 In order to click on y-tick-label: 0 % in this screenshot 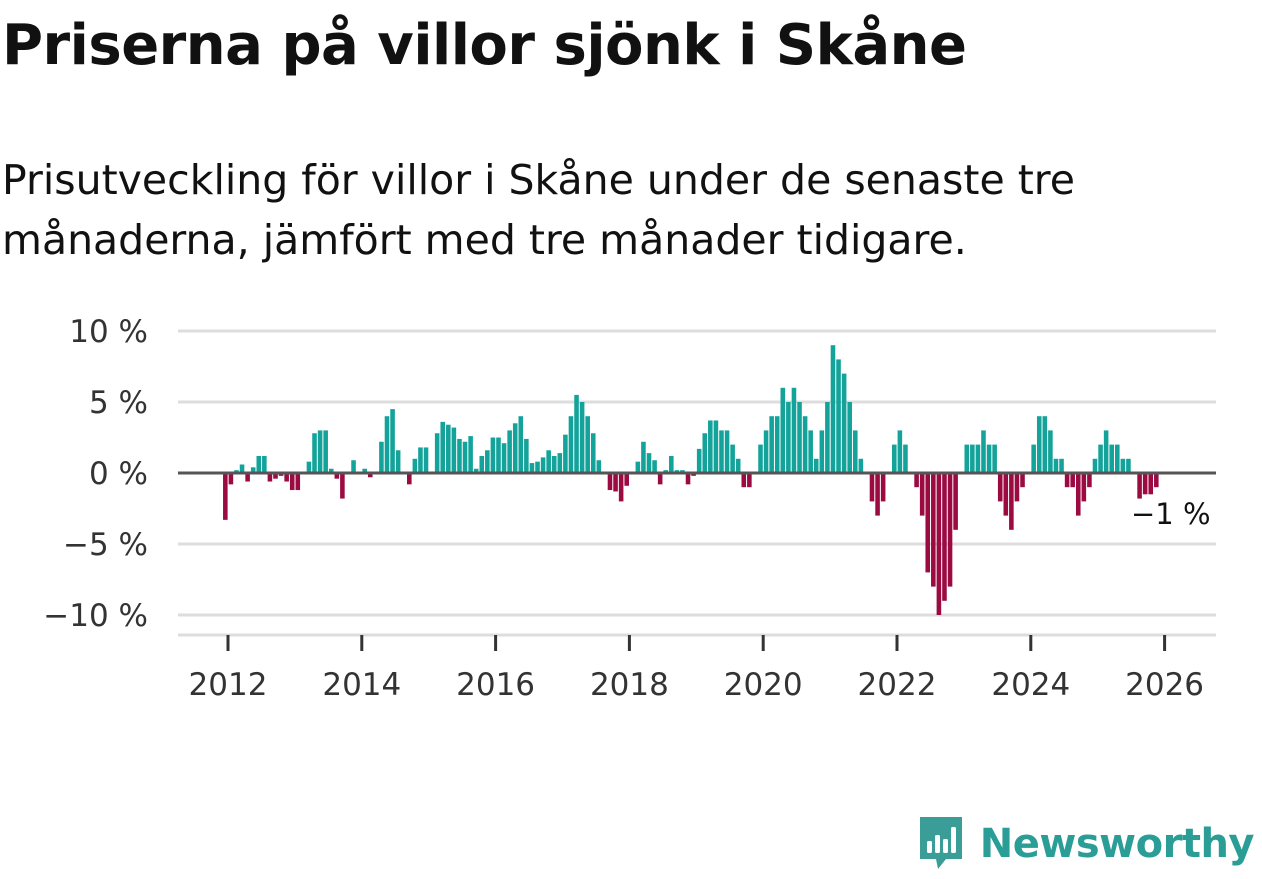, I will do `click(118, 474)`.